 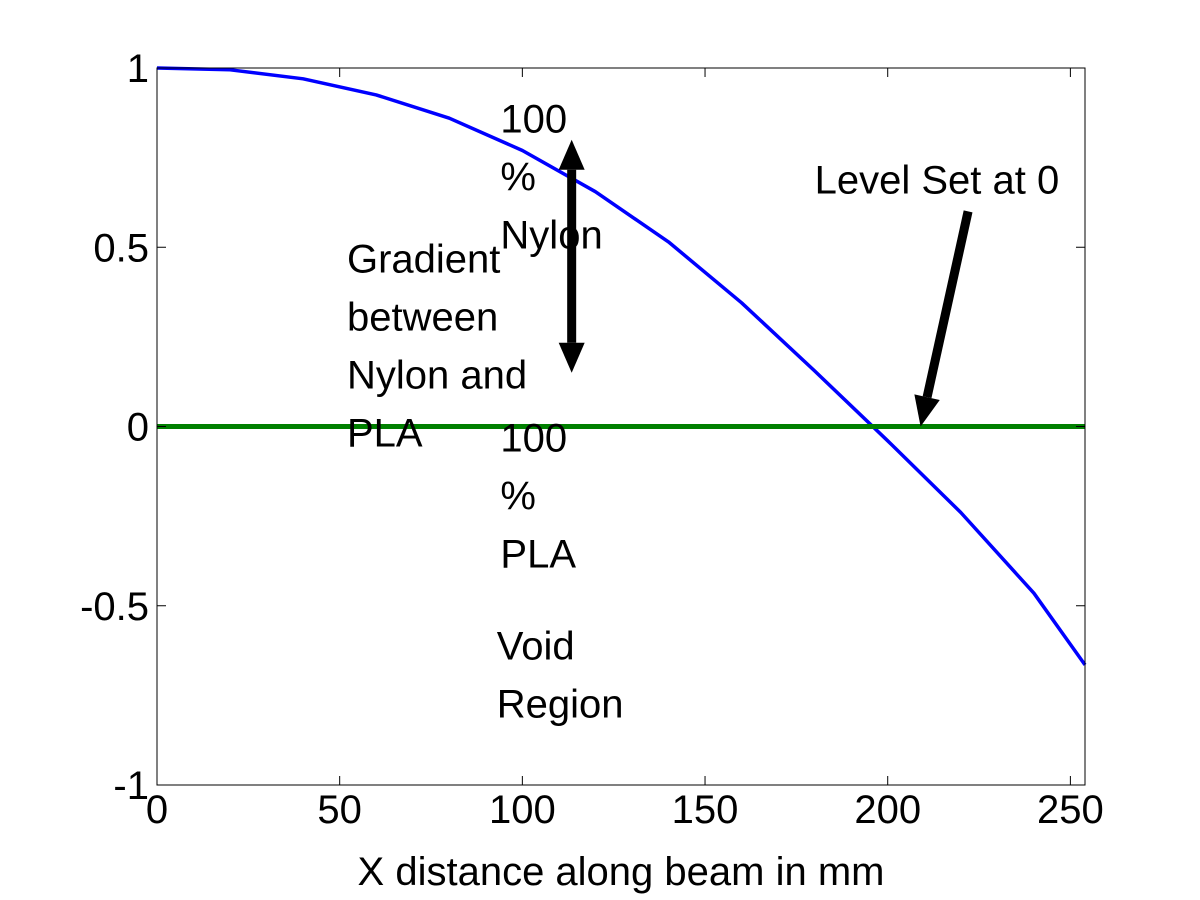 What do you see at coordinates (522, 810) in the screenshot?
I see `x-tick-label: 100` at bounding box center [522, 810].